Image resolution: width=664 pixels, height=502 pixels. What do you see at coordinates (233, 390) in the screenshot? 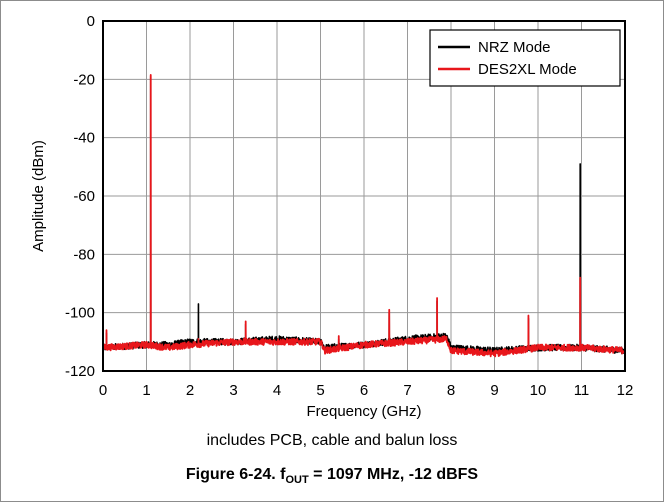
I see `x-tick-label: 3` at bounding box center [233, 390].